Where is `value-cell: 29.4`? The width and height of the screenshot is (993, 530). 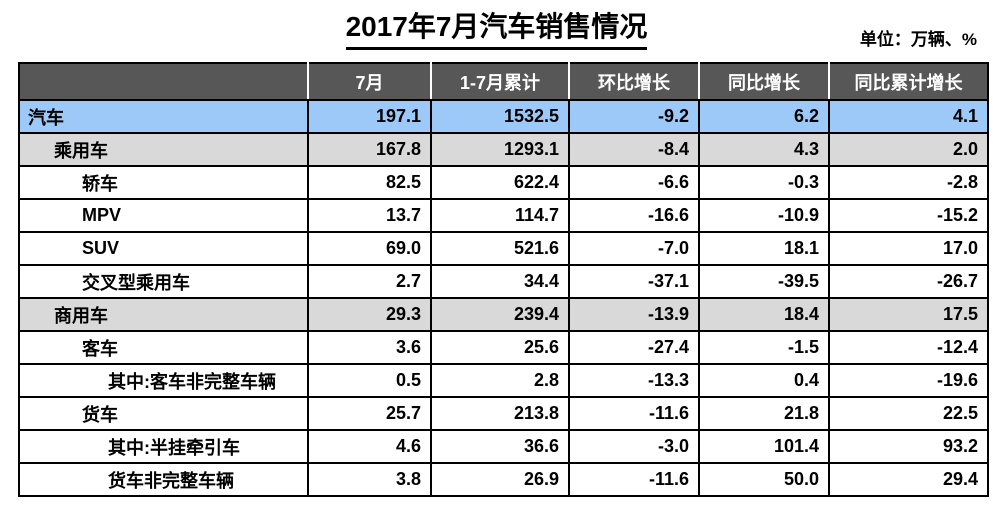
value-cell: 29.4 is located at coordinates (908, 479).